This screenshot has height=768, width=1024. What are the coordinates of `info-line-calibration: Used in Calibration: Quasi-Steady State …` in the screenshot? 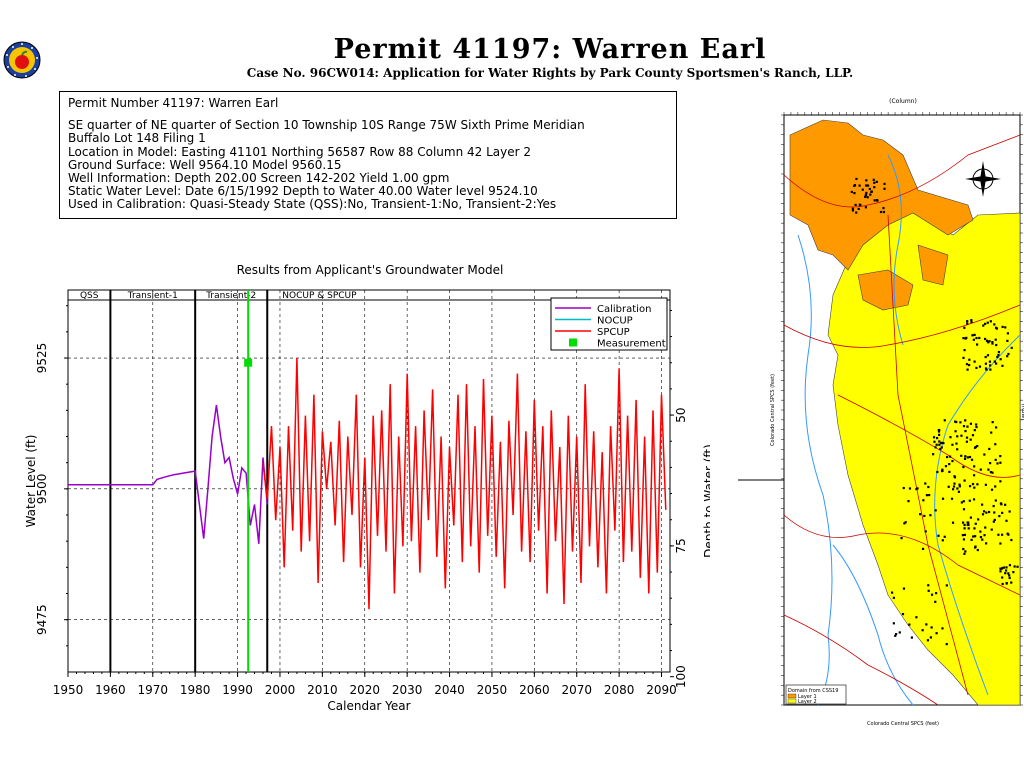 It's located at (312, 204).